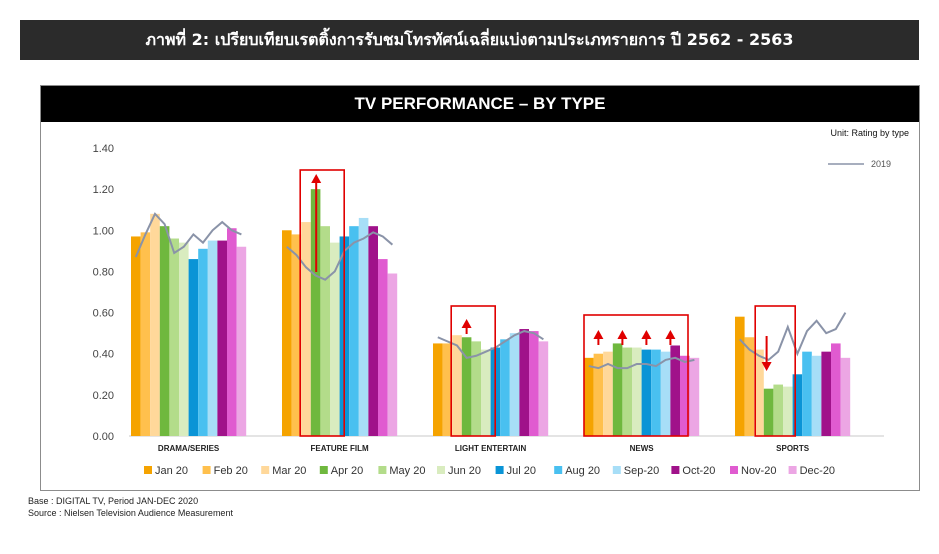  I want to click on legend-label: Aug 20, so click(582, 471).